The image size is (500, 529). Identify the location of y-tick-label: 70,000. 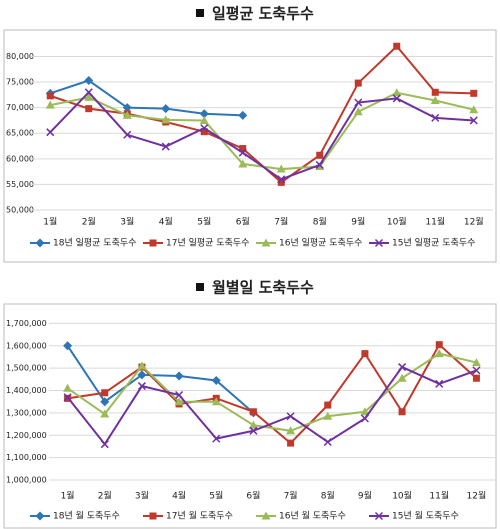
(20, 107).